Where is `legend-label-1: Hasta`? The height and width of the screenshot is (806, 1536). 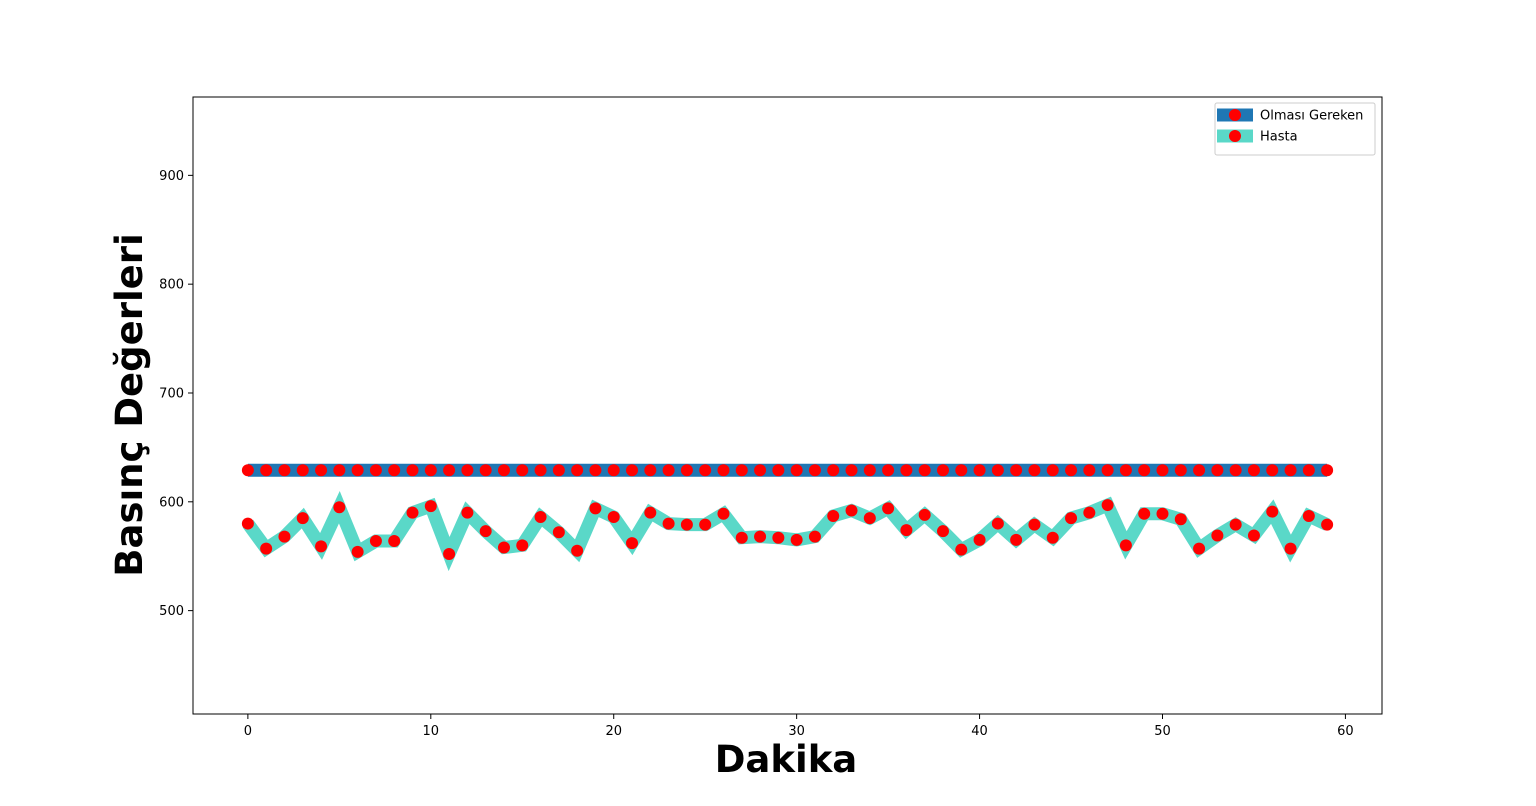
legend-label-1: Hasta is located at coordinates (1279, 137).